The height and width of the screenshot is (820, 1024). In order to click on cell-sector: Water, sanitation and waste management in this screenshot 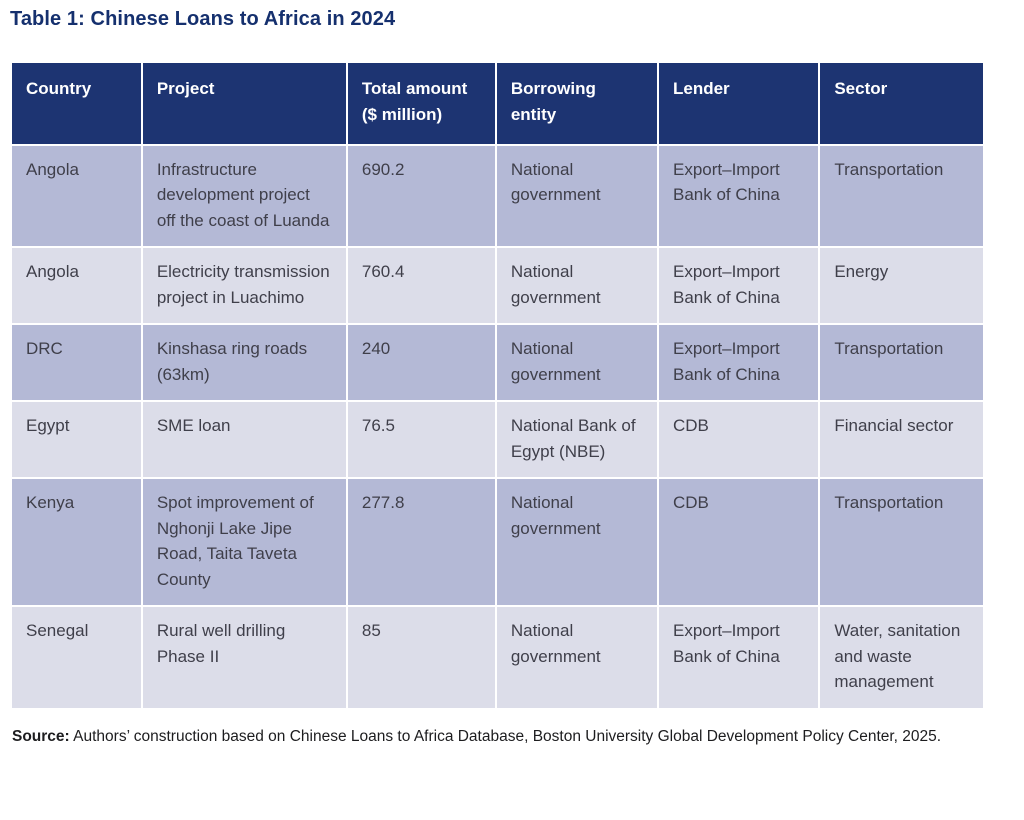, I will do `click(901, 657)`.